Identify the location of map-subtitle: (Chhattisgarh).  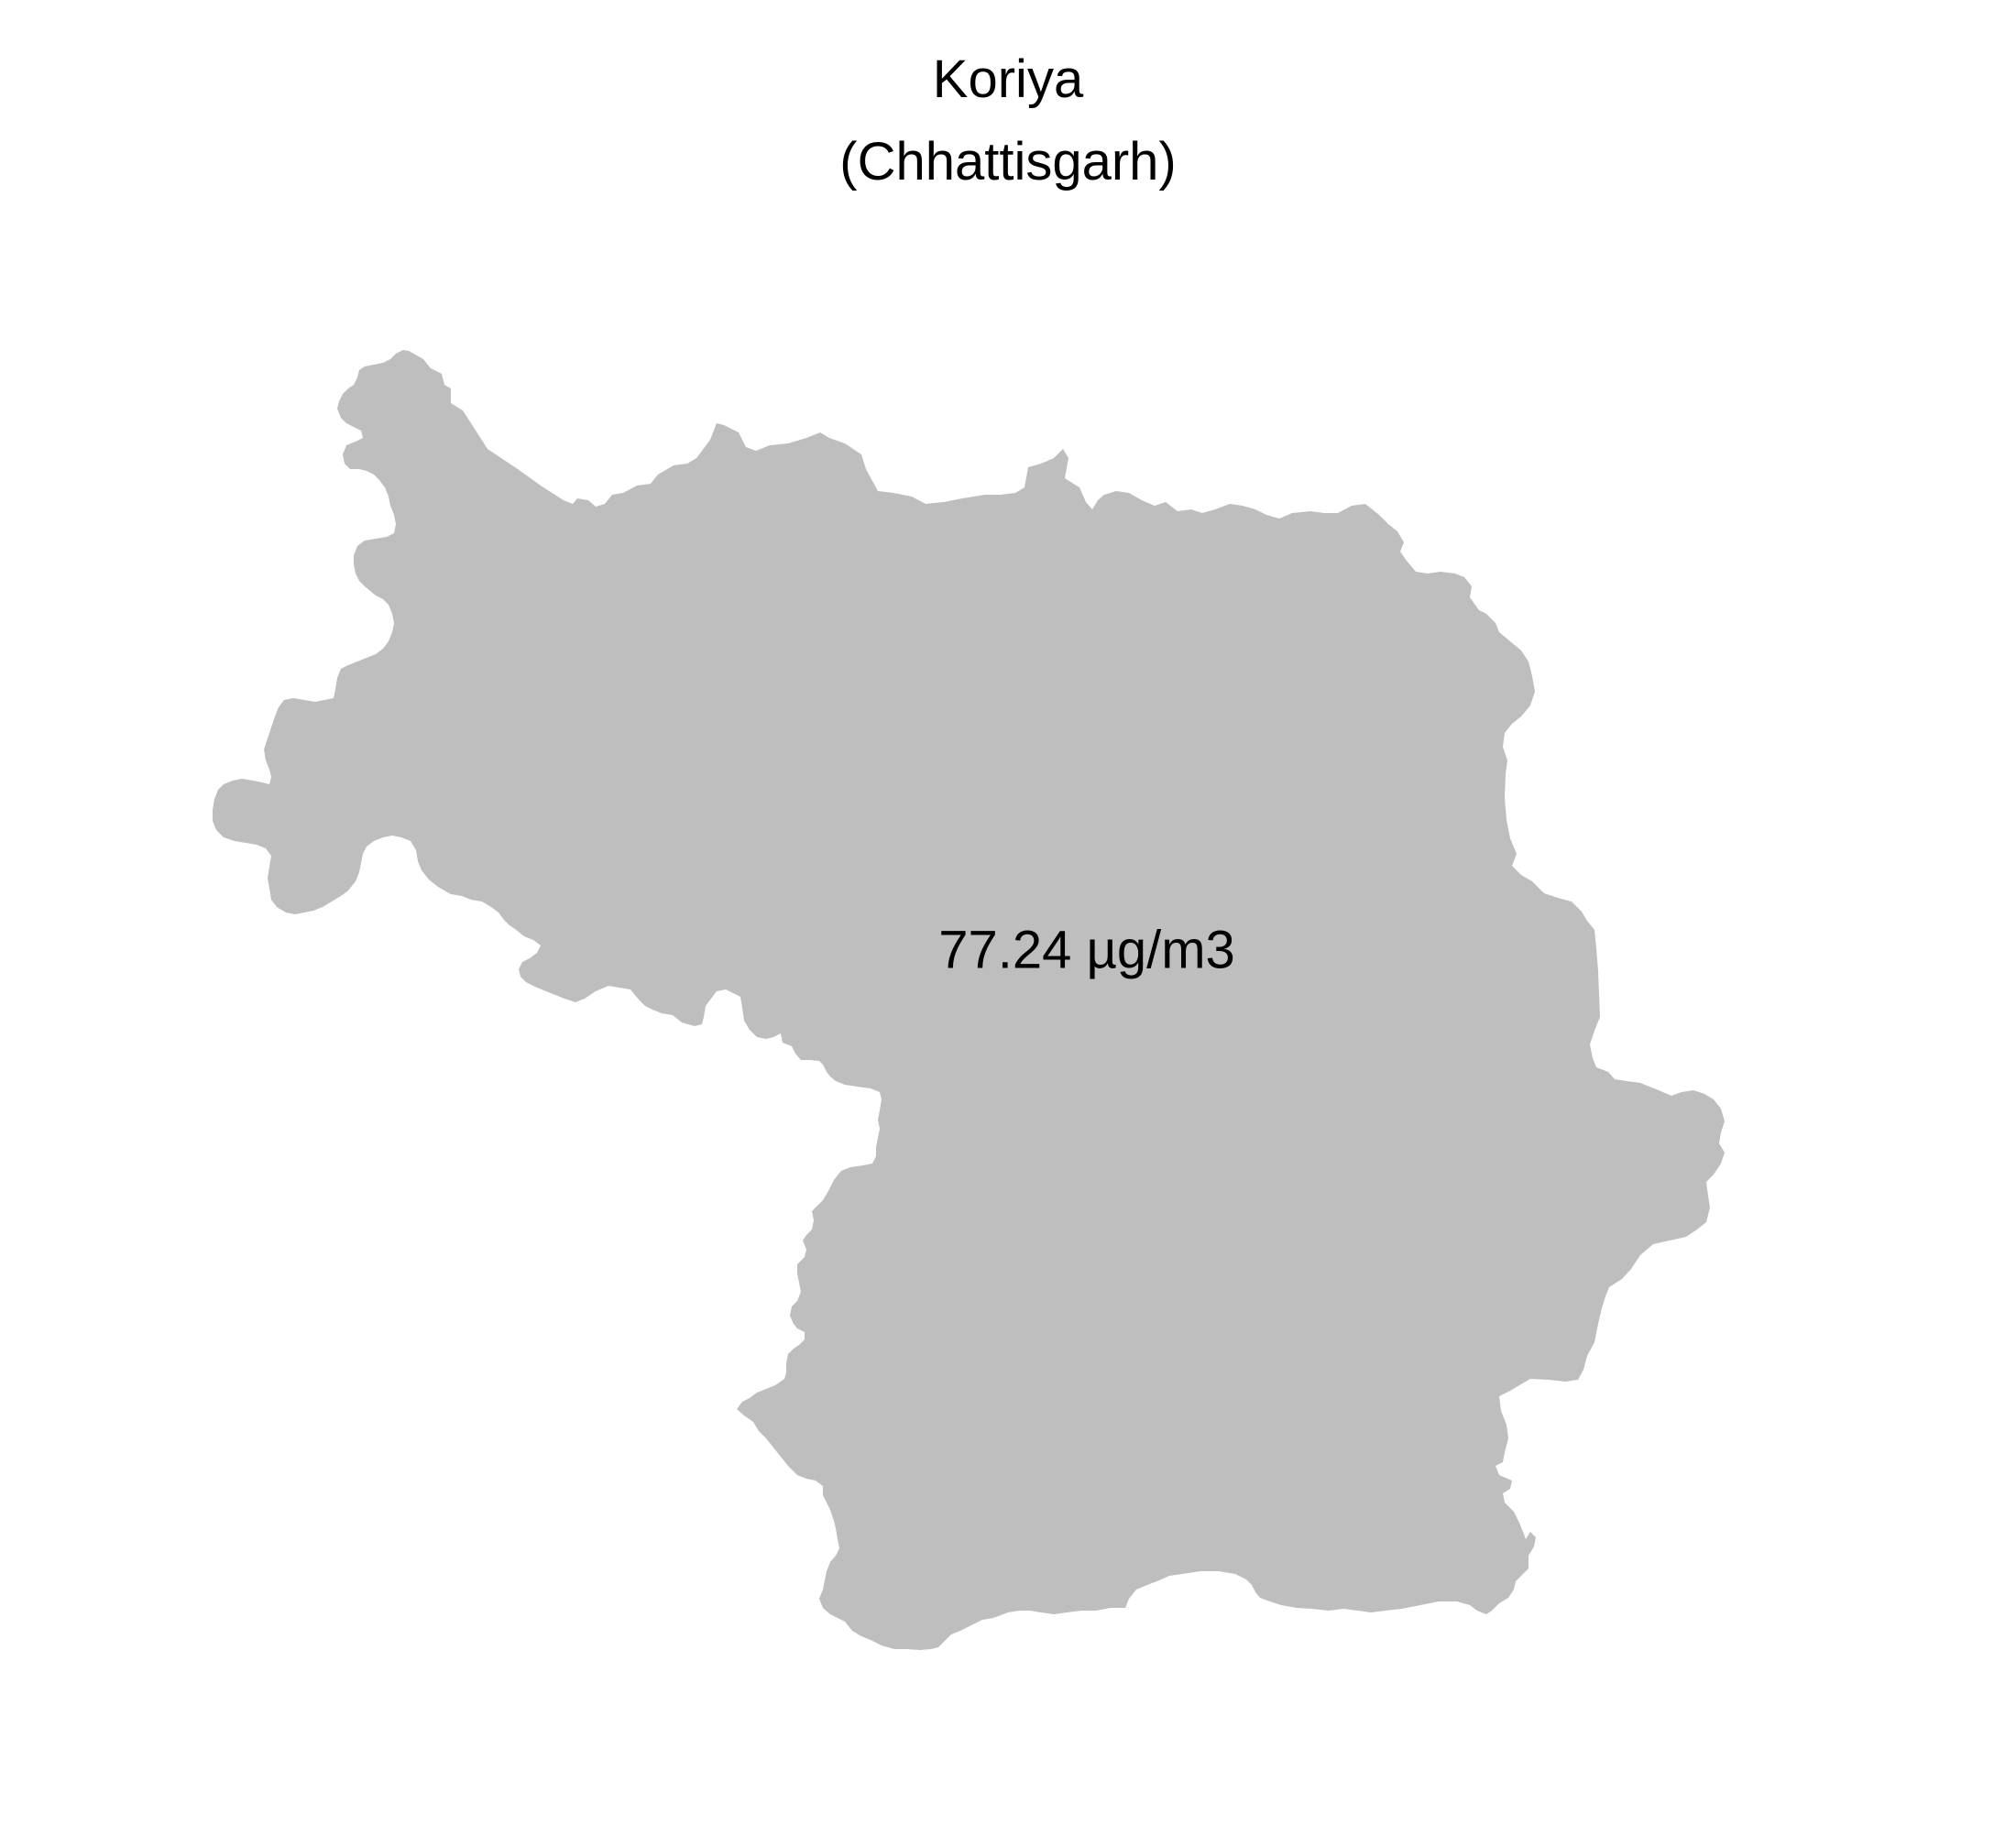
(1008, 161).